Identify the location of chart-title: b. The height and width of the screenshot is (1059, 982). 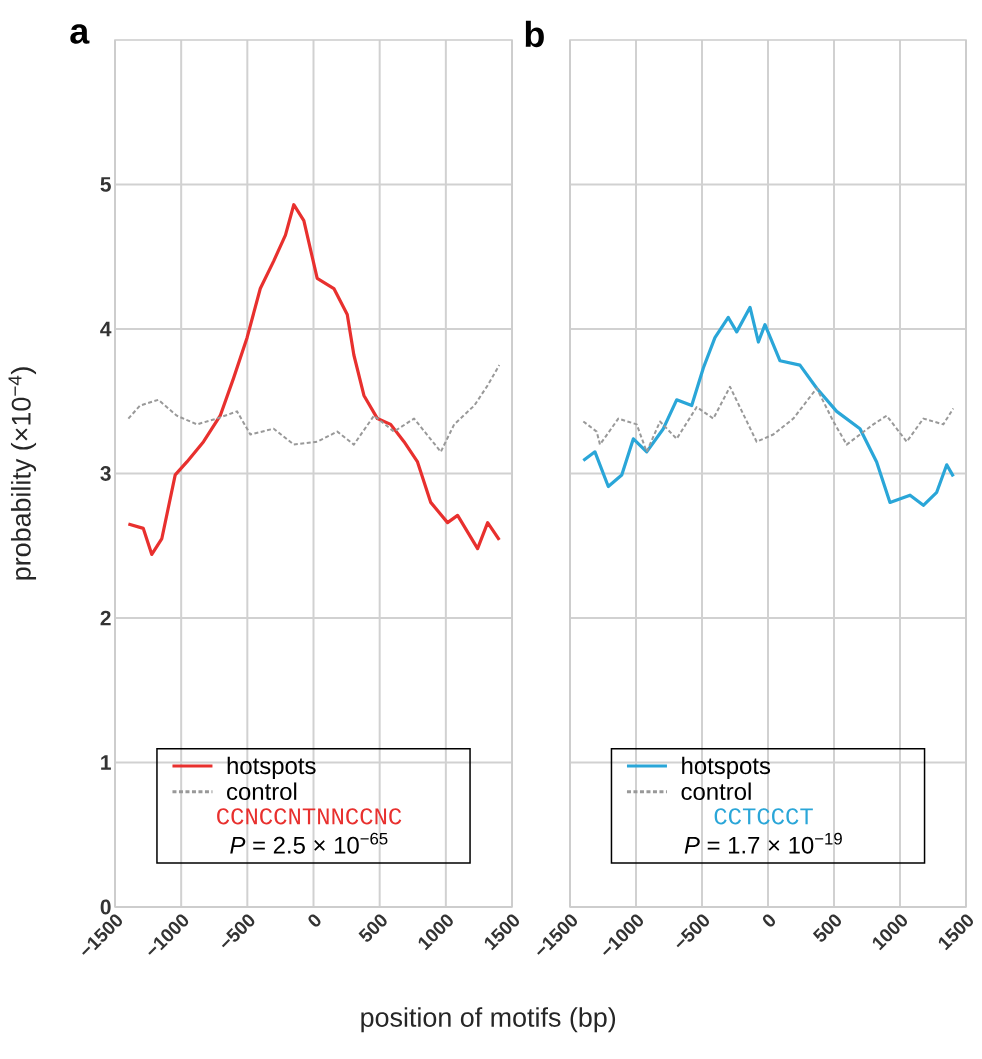
(534, 34).